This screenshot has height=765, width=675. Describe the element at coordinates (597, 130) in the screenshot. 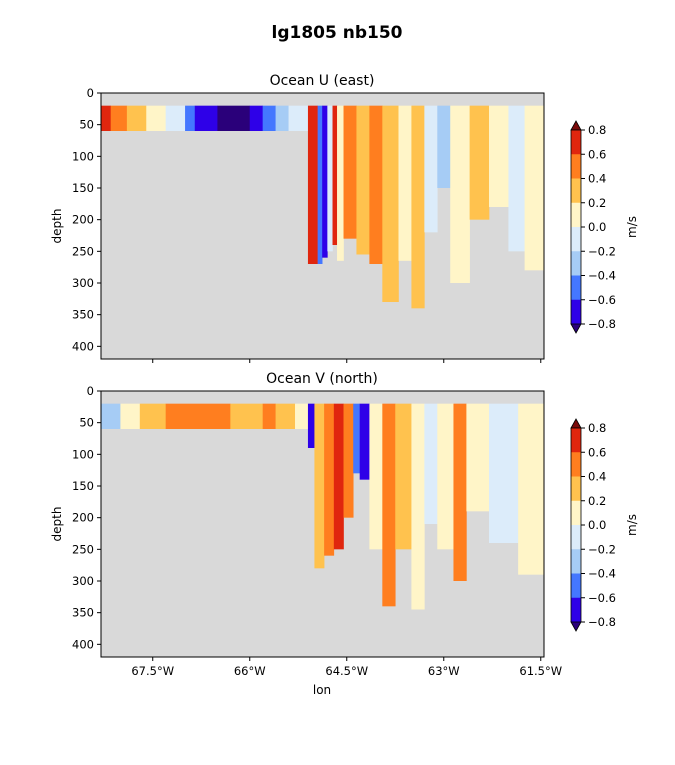

I see `colorbar-tick-label: 0.8` at that location.